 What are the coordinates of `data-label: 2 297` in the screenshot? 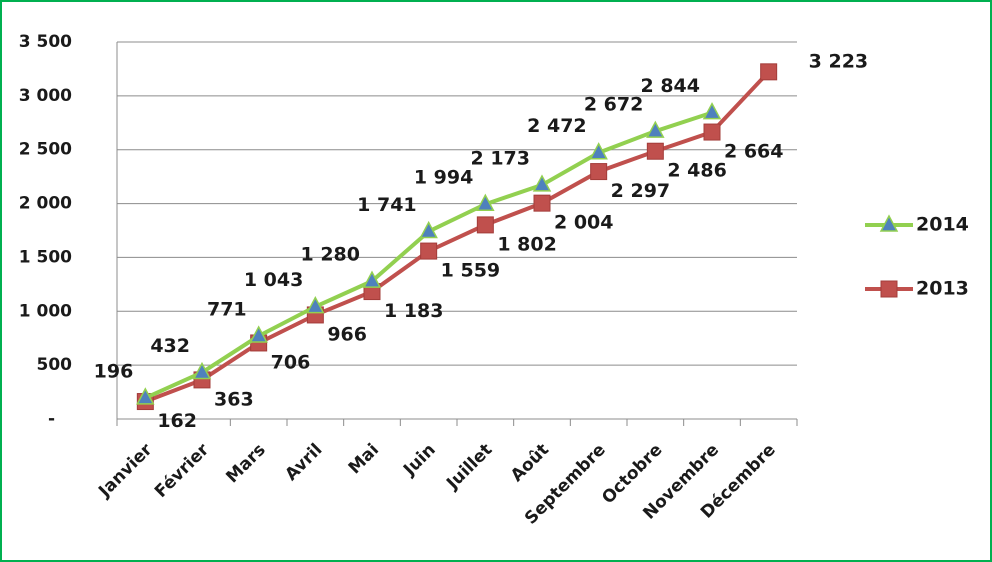 It's located at (641, 191).